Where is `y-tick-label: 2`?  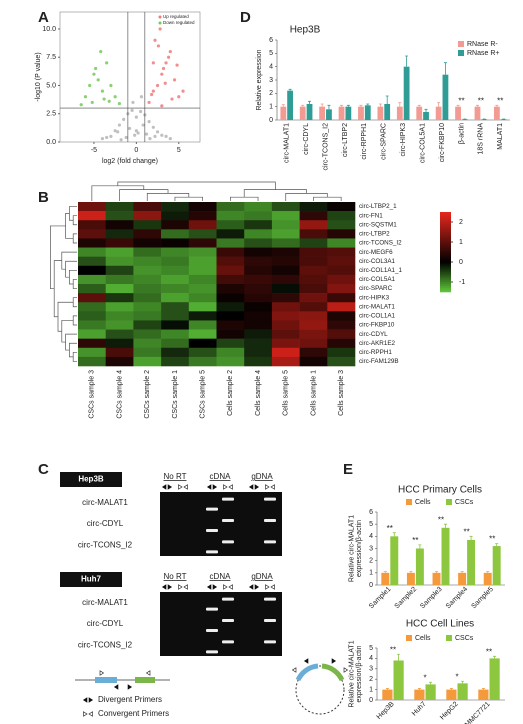
y-tick-label: 2 is located at coordinates (371, 561).